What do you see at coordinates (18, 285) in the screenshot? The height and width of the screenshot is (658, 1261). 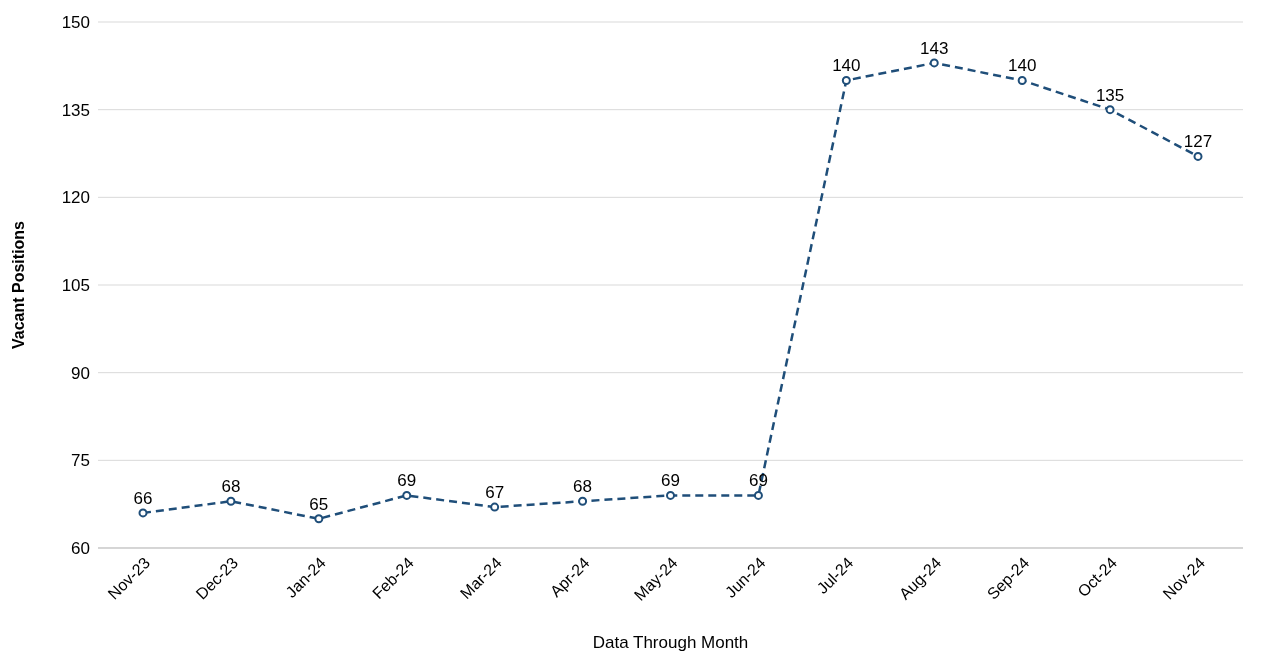 I see `y-axis-title: Vacant Positions` at bounding box center [18, 285].